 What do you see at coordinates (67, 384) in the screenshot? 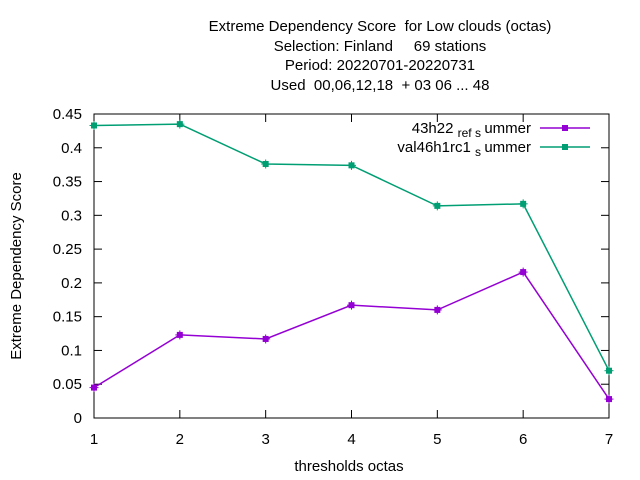
I see `y-tick-label: 0.05` at bounding box center [67, 384].